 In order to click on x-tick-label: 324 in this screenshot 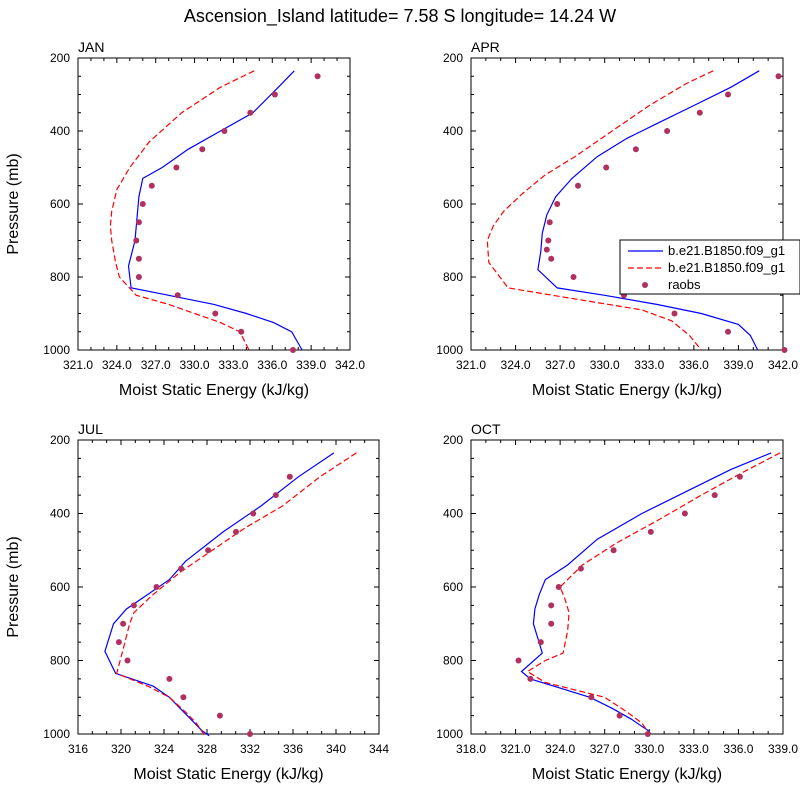, I will do `click(164, 749)`.